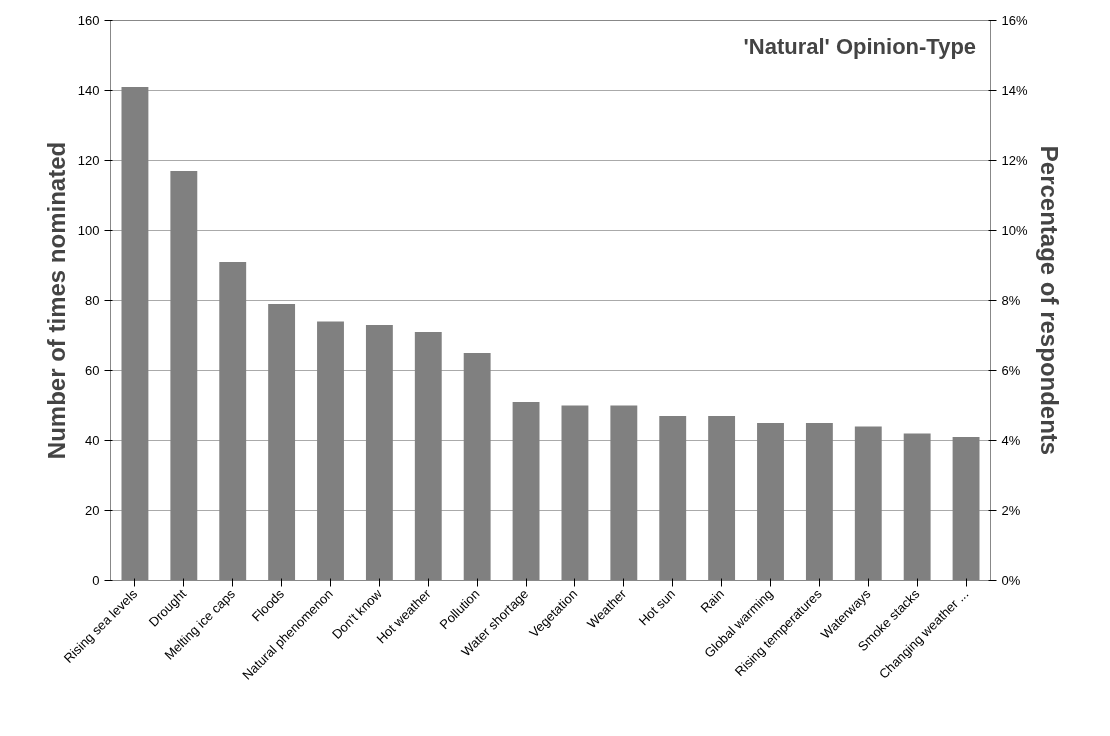 The height and width of the screenshot is (736, 1110). What do you see at coordinates (92, 370) in the screenshot?
I see `y-tick-label: 60` at bounding box center [92, 370].